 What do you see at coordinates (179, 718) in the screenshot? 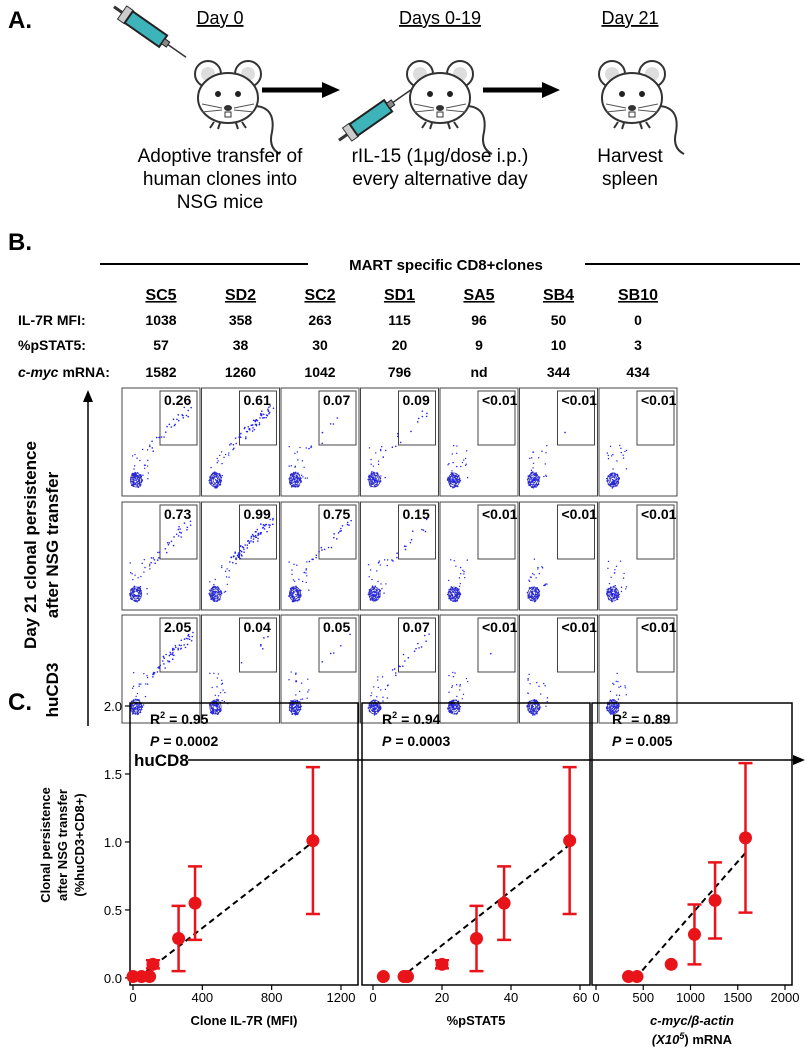
I see `r2-annotation: R2 = 0.95` at bounding box center [179, 718].